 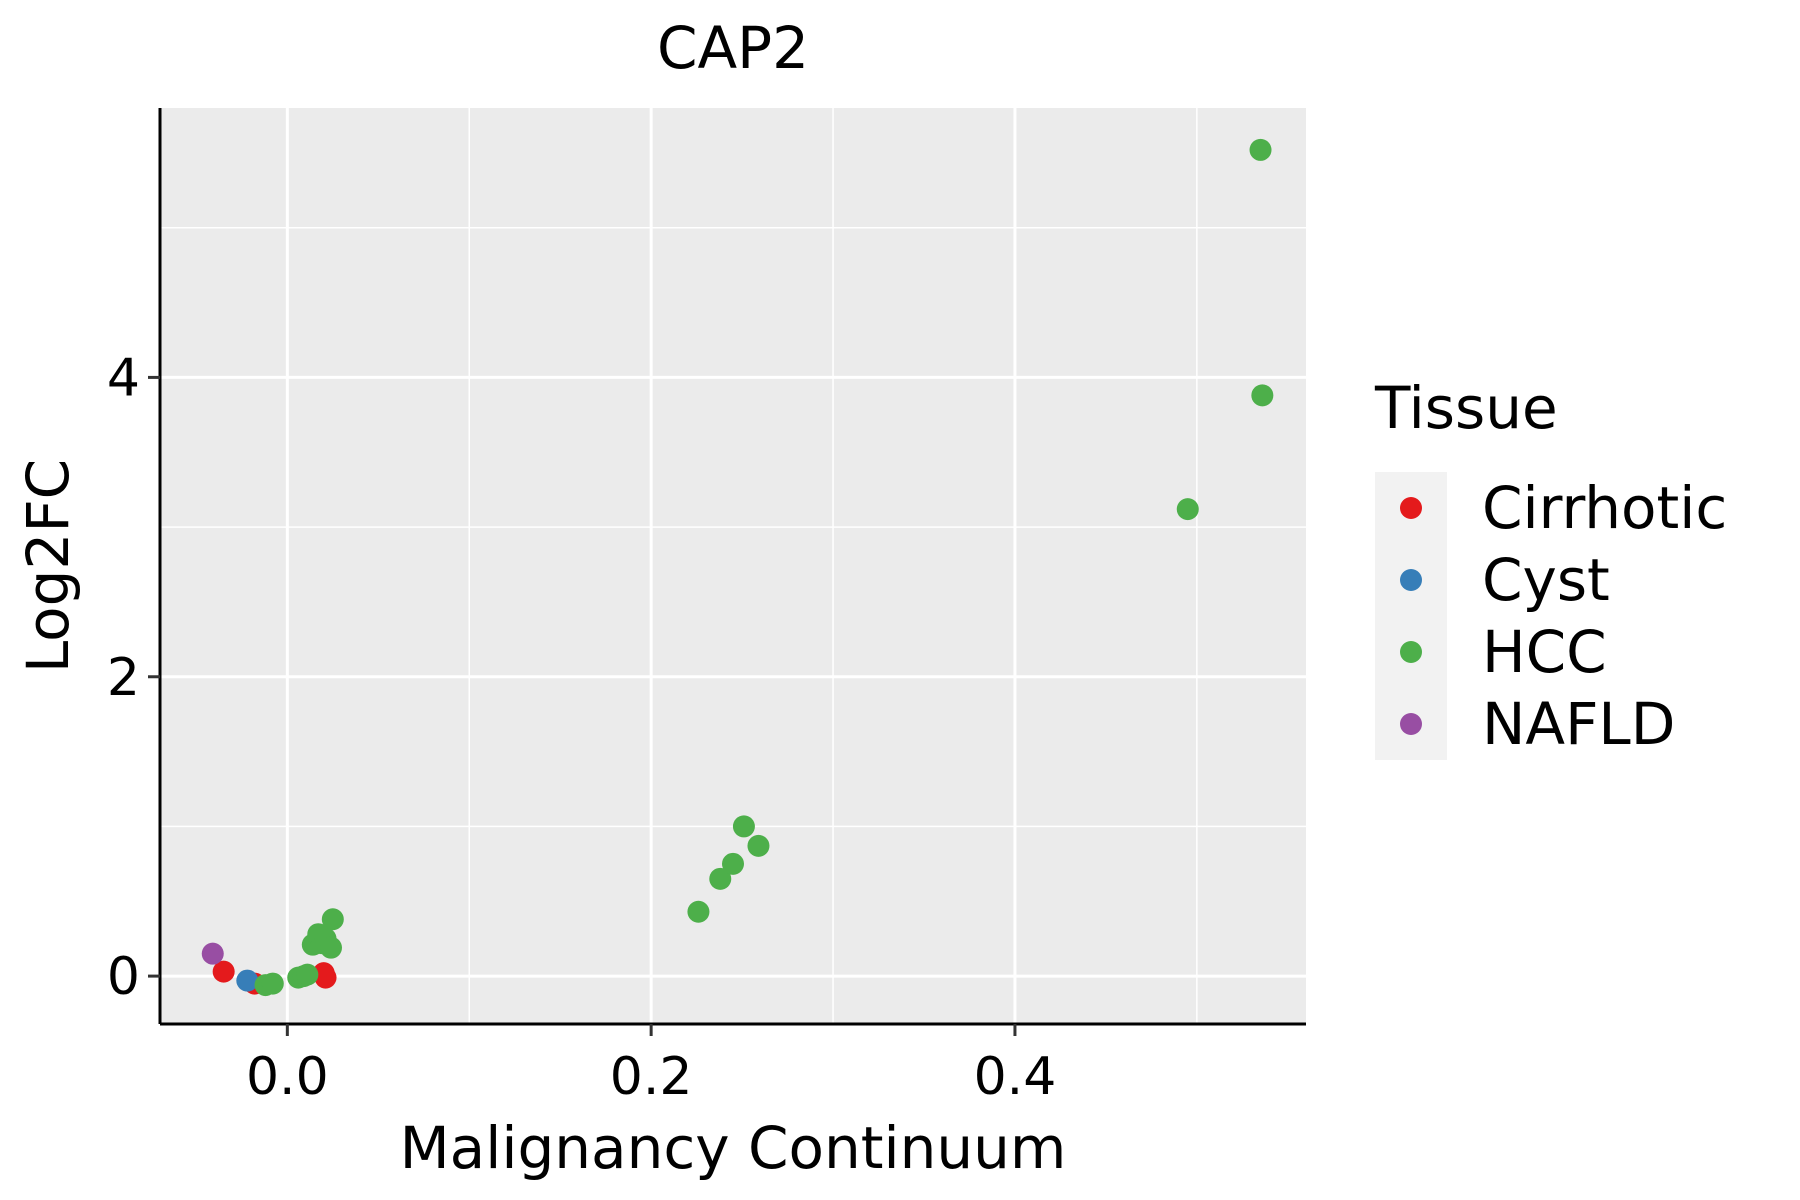 What do you see at coordinates (1578, 724) in the screenshot?
I see `legend-label-nafld: NAFLD` at bounding box center [1578, 724].